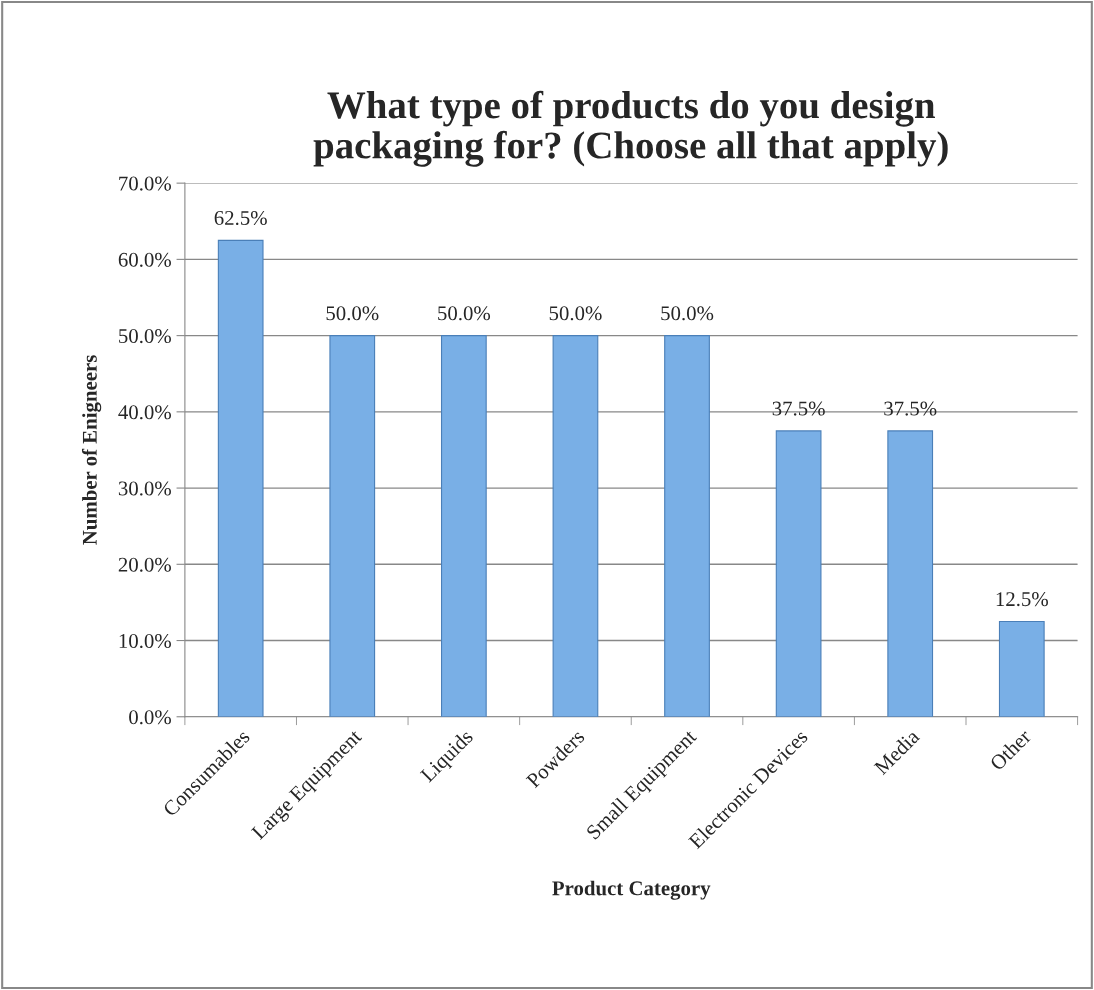 The height and width of the screenshot is (990, 1094). I want to click on y-axis-title: Number of Enigneers, so click(91, 450).